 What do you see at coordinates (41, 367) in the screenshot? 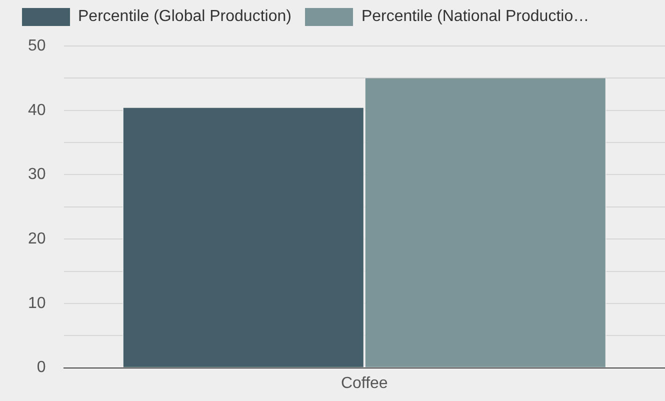
I see `y-tick-label: 0` at bounding box center [41, 367].